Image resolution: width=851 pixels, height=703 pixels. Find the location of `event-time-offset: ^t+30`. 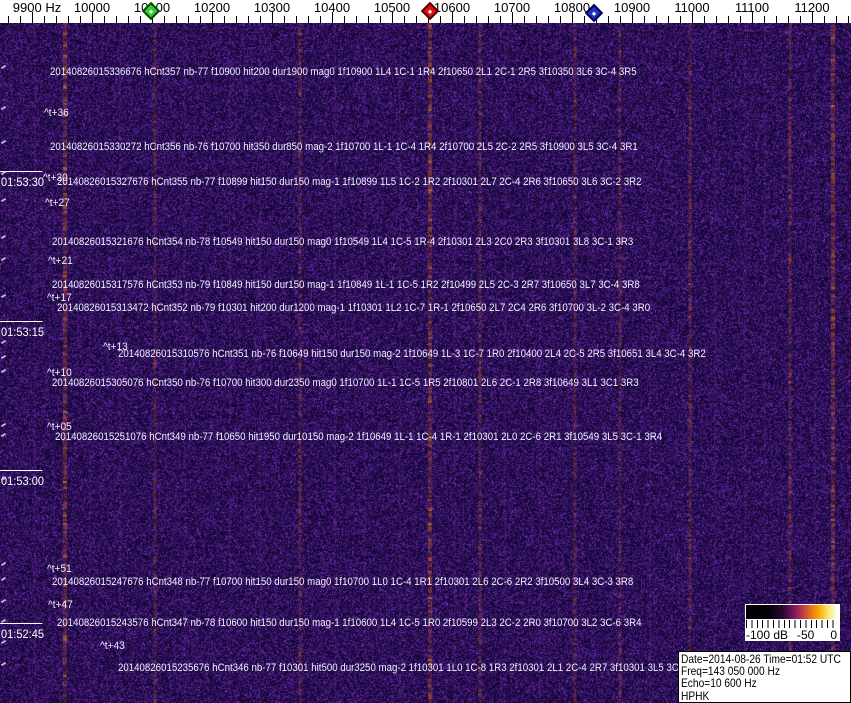

event-time-offset: ^t+30 is located at coordinates (55, 178).